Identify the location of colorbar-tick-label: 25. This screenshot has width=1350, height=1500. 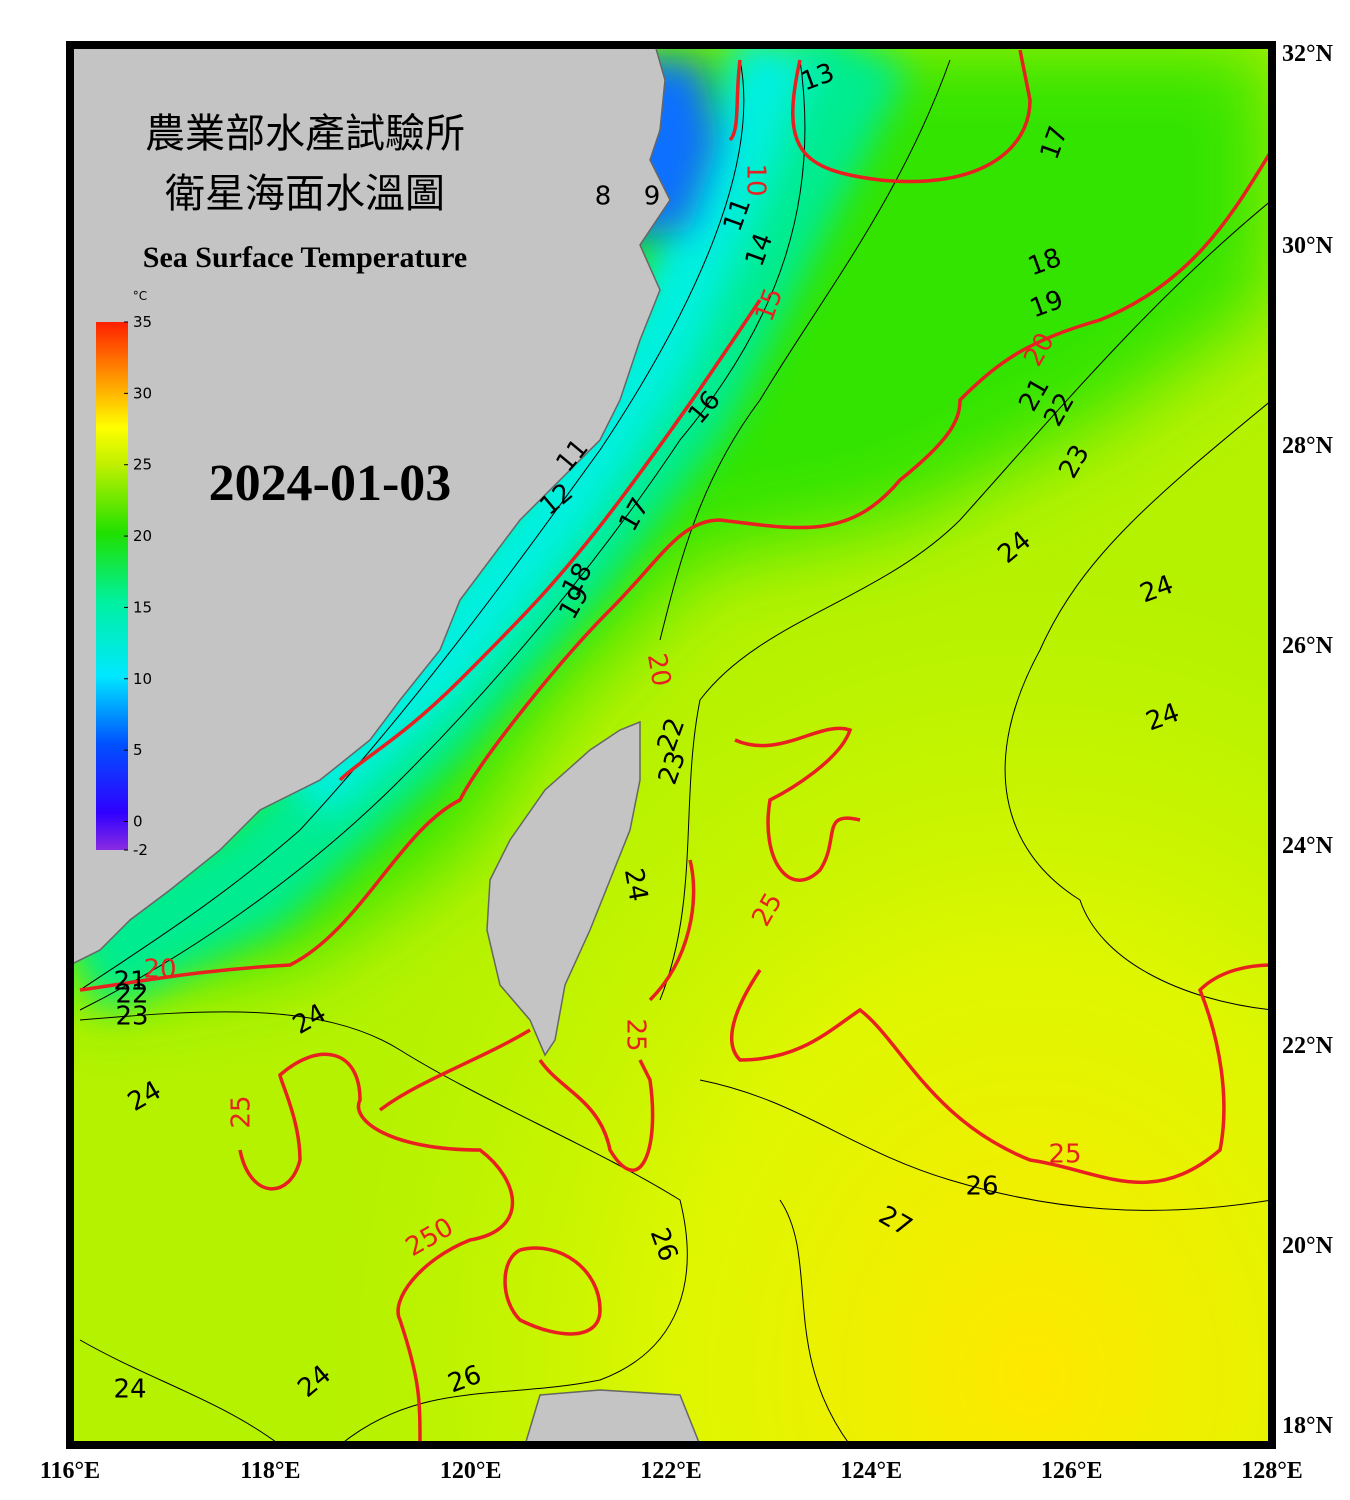
(142, 465).